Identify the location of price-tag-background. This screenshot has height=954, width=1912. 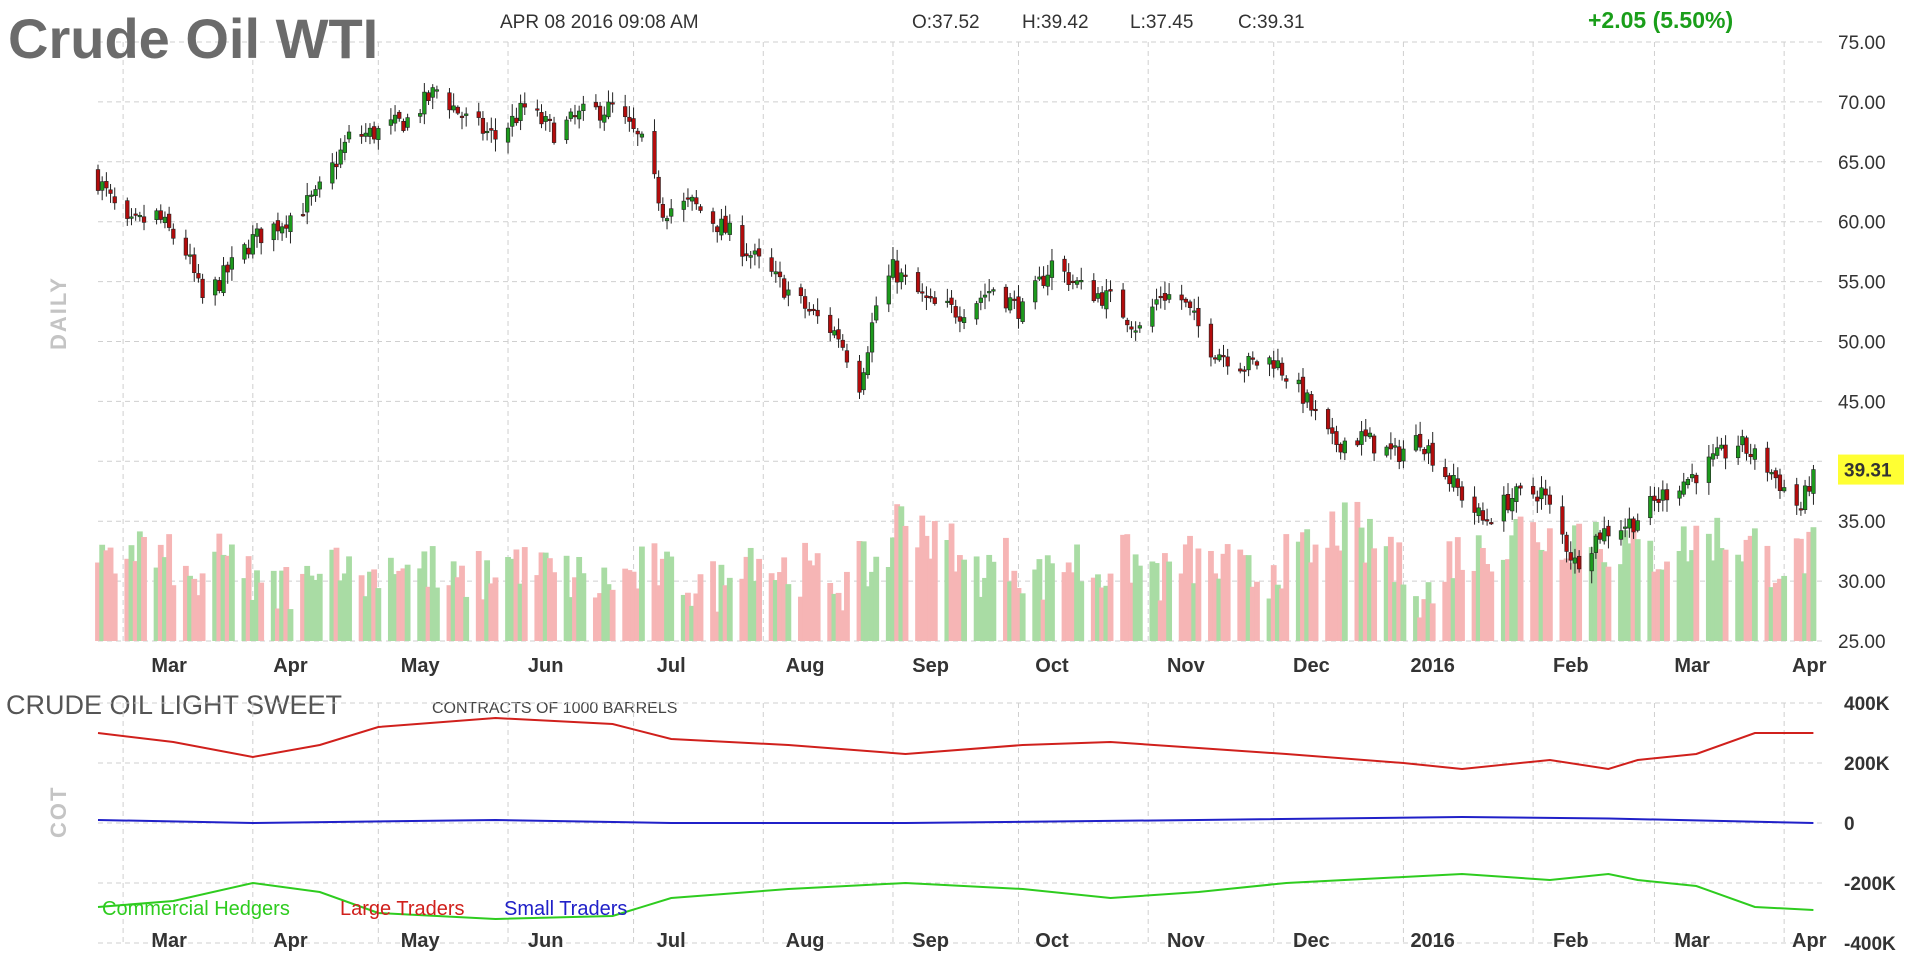
(1871, 469).